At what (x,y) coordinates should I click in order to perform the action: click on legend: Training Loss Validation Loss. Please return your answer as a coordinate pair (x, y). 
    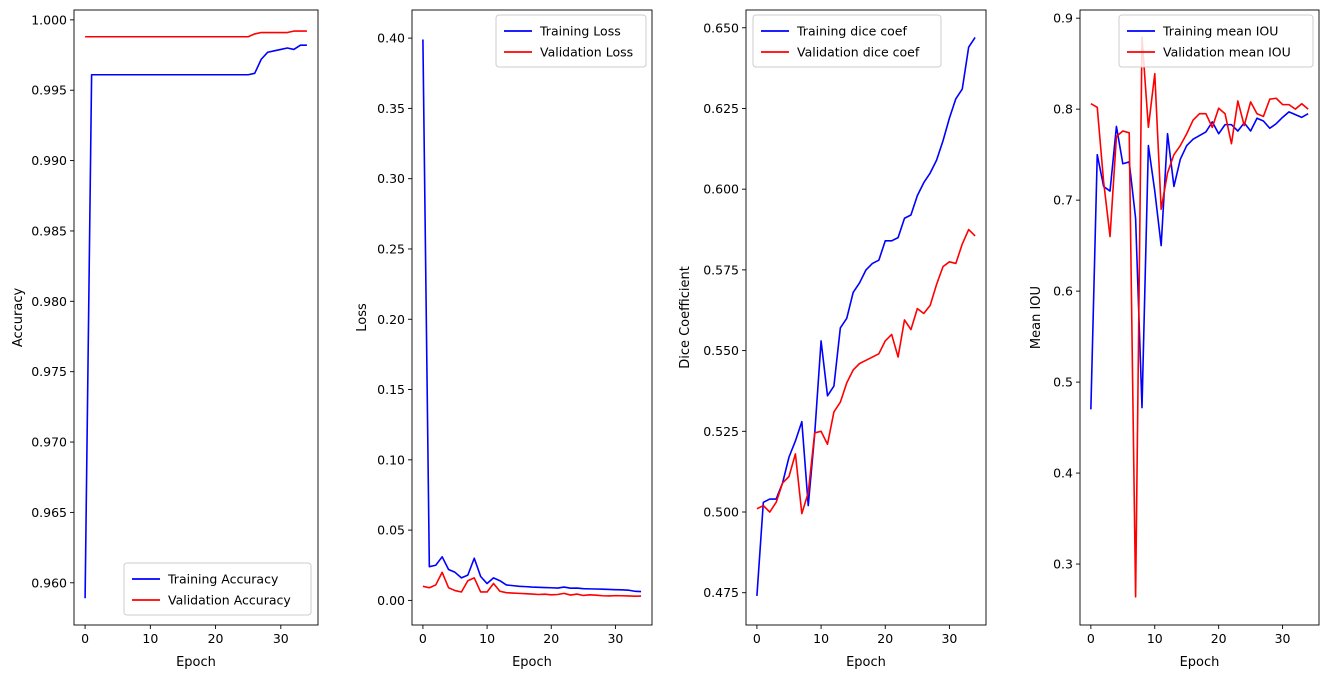
    Looking at the image, I should click on (571, 41).